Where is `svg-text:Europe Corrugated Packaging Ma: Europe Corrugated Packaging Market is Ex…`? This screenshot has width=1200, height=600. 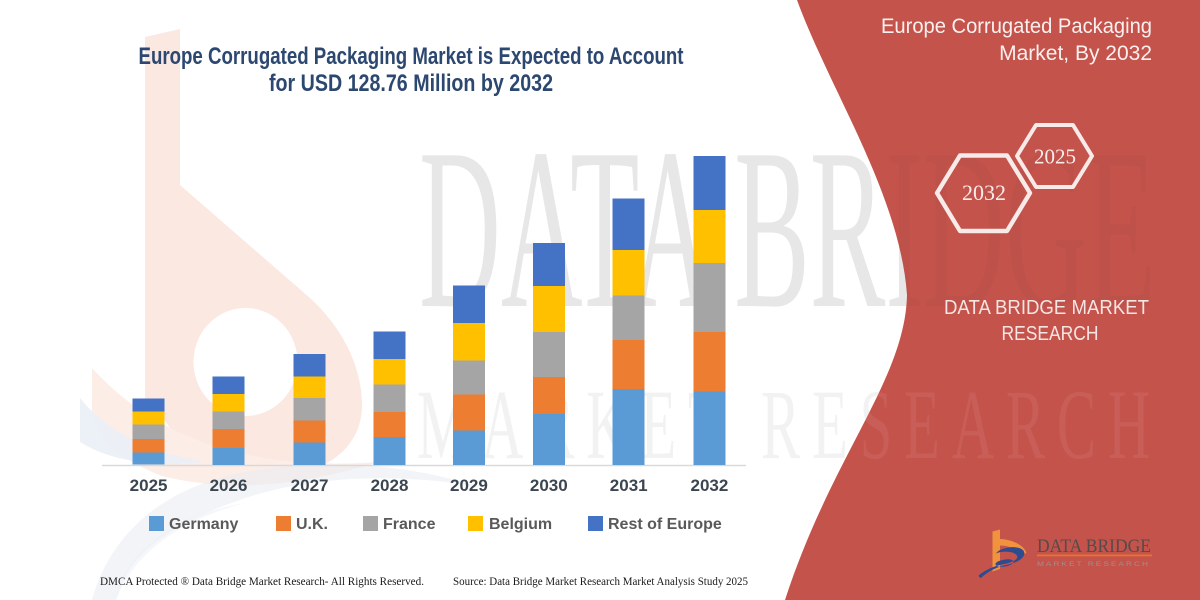 svg-text:Europe Corrugated Packaging Ma: Europe Corrugated Packaging Market is Ex… is located at coordinates (411, 56).